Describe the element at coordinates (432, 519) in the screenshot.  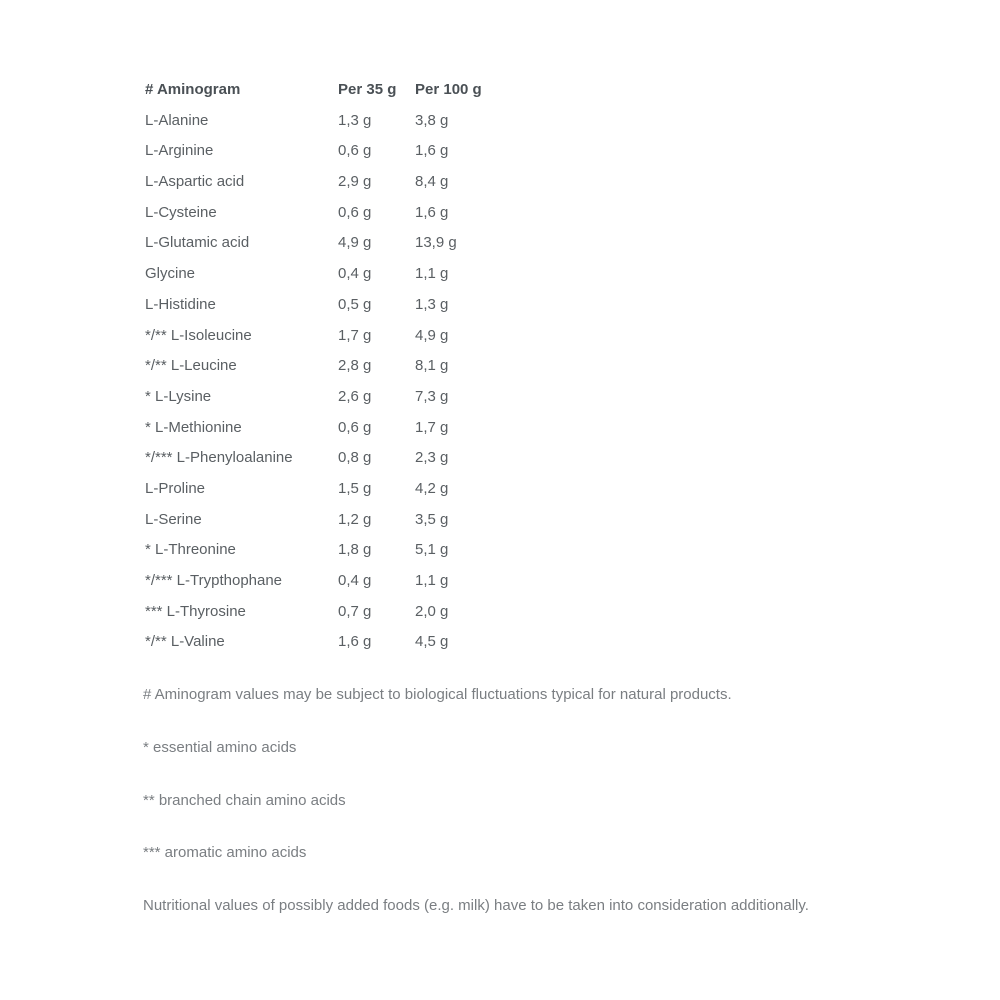
I see `value-per-100g: 3,5 g` at that location.